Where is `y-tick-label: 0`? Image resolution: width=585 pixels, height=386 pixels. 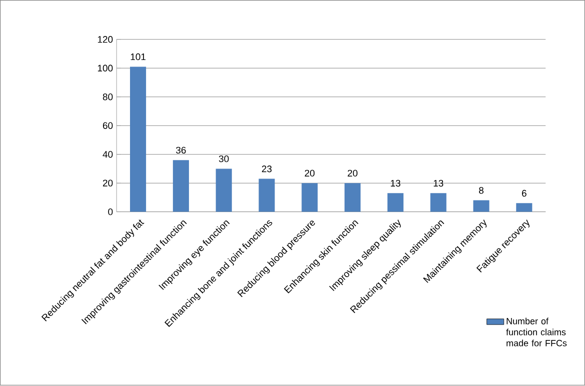
y-tick-label: 0 is located at coordinates (110, 212).